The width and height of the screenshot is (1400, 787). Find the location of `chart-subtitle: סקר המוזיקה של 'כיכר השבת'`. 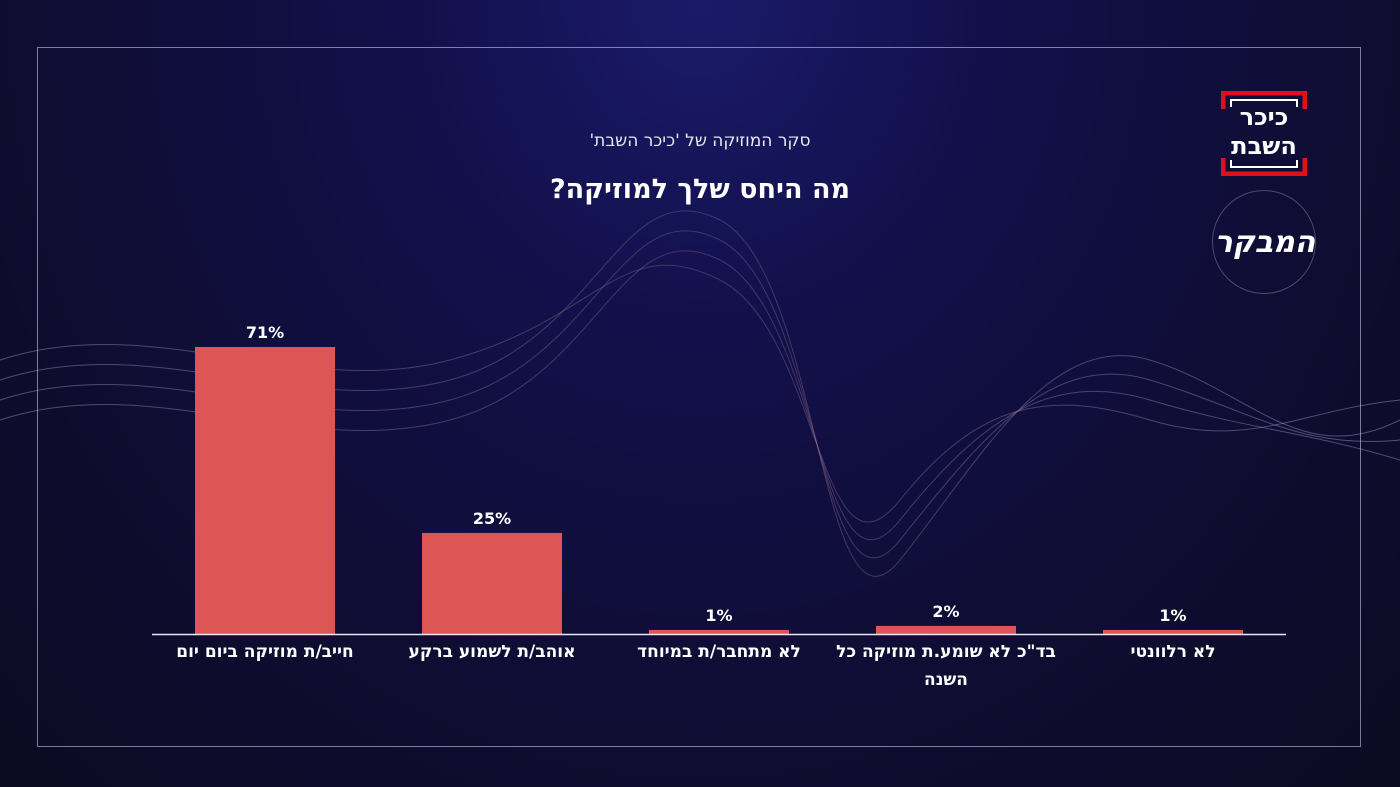

chart-subtitle: סקר המוזיקה של 'כיכר השבת' is located at coordinates (700, 141).